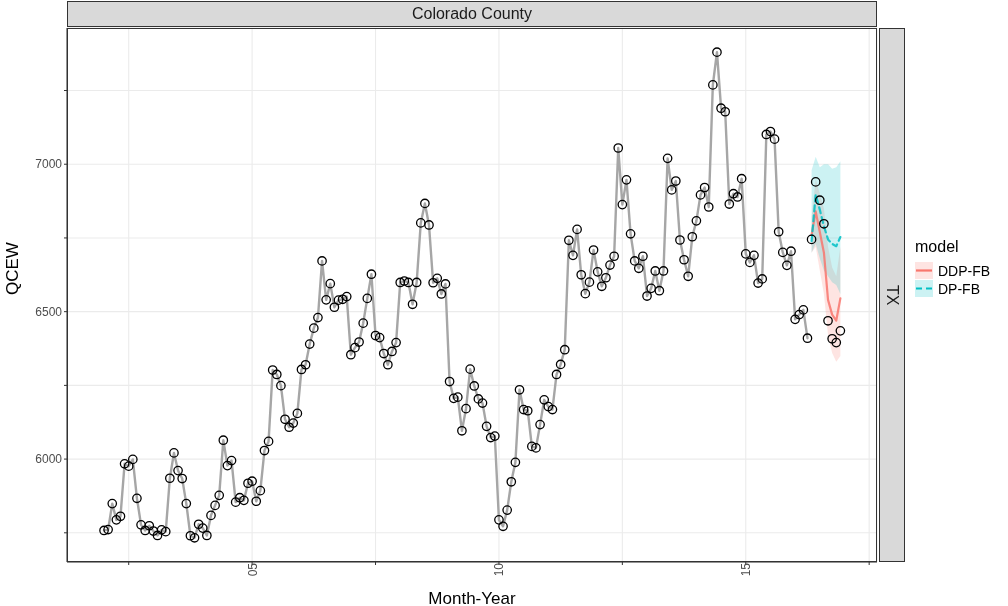  Describe the element at coordinates (13, 268) in the screenshot. I see `y-axis-title: QCEW` at that location.